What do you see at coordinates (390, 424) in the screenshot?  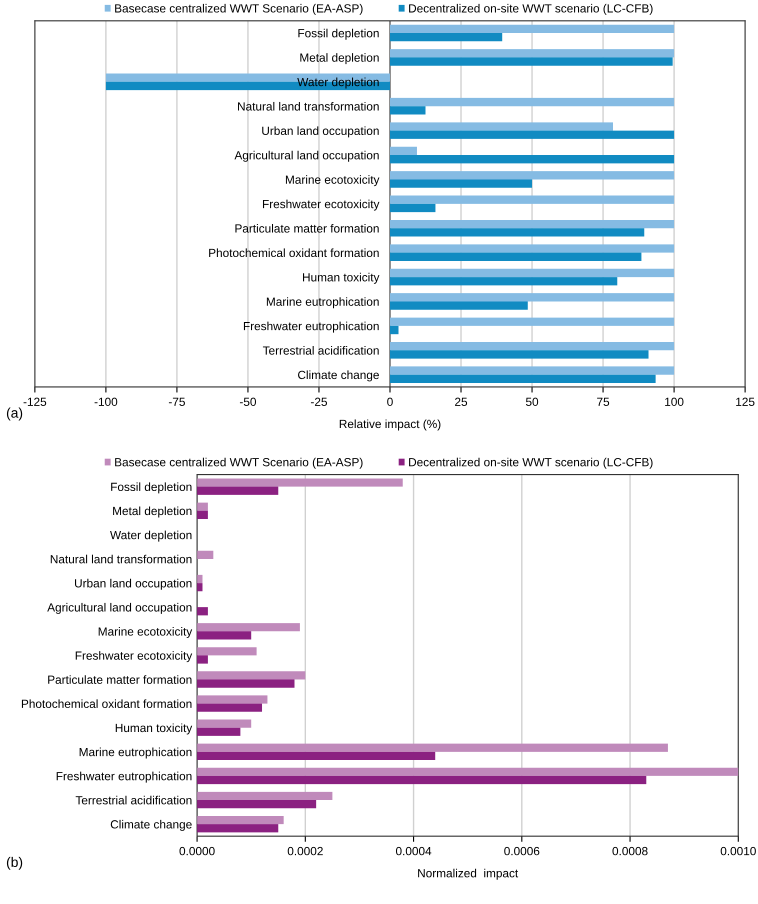 I see `x-axis-title: Relative impact (%)` at bounding box center [390, 424].